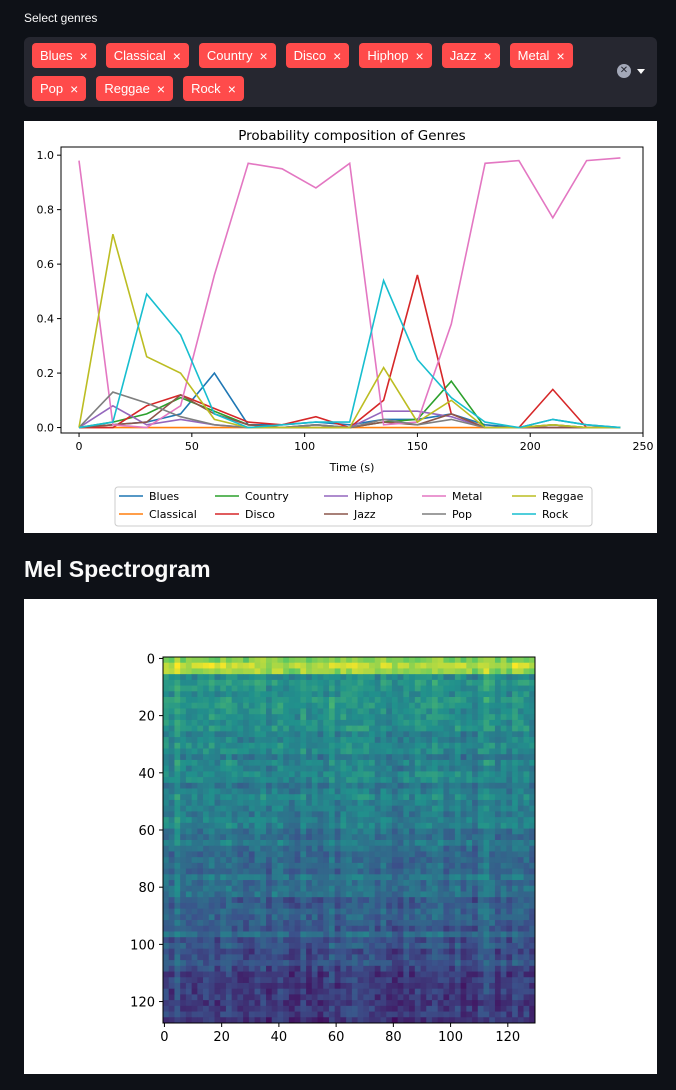  What do you see at coordinates (641, 71) in the screenshot?
I see `chevron-down-icon` at bounding box center [641, 71].